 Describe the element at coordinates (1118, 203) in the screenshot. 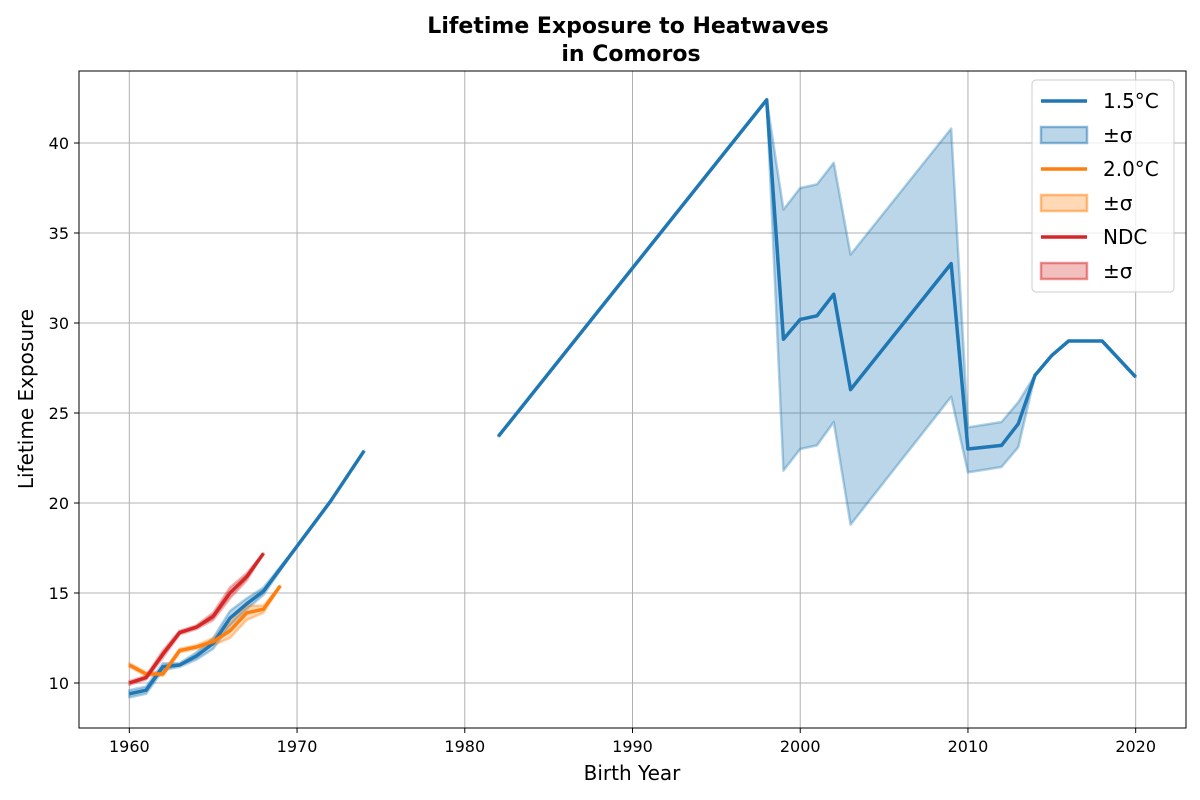

I see `legend-label-series-2p0c-band: ±σ` at that location.